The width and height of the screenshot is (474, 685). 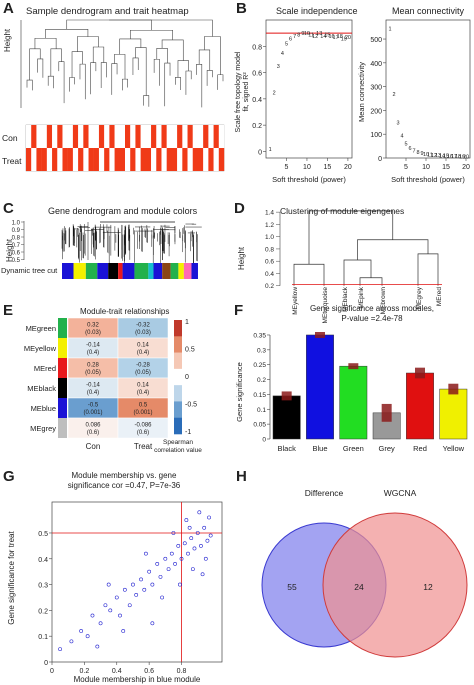 What do you see at coordinates (8, 8) in the screenshot?
I see `panel-a-letter: A` at bounding box center [8, 8].